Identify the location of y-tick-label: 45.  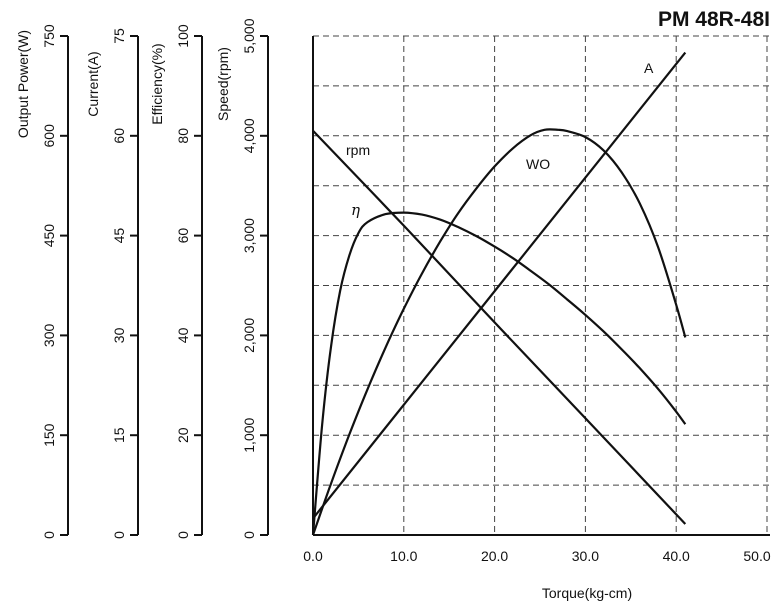
(119, 236).